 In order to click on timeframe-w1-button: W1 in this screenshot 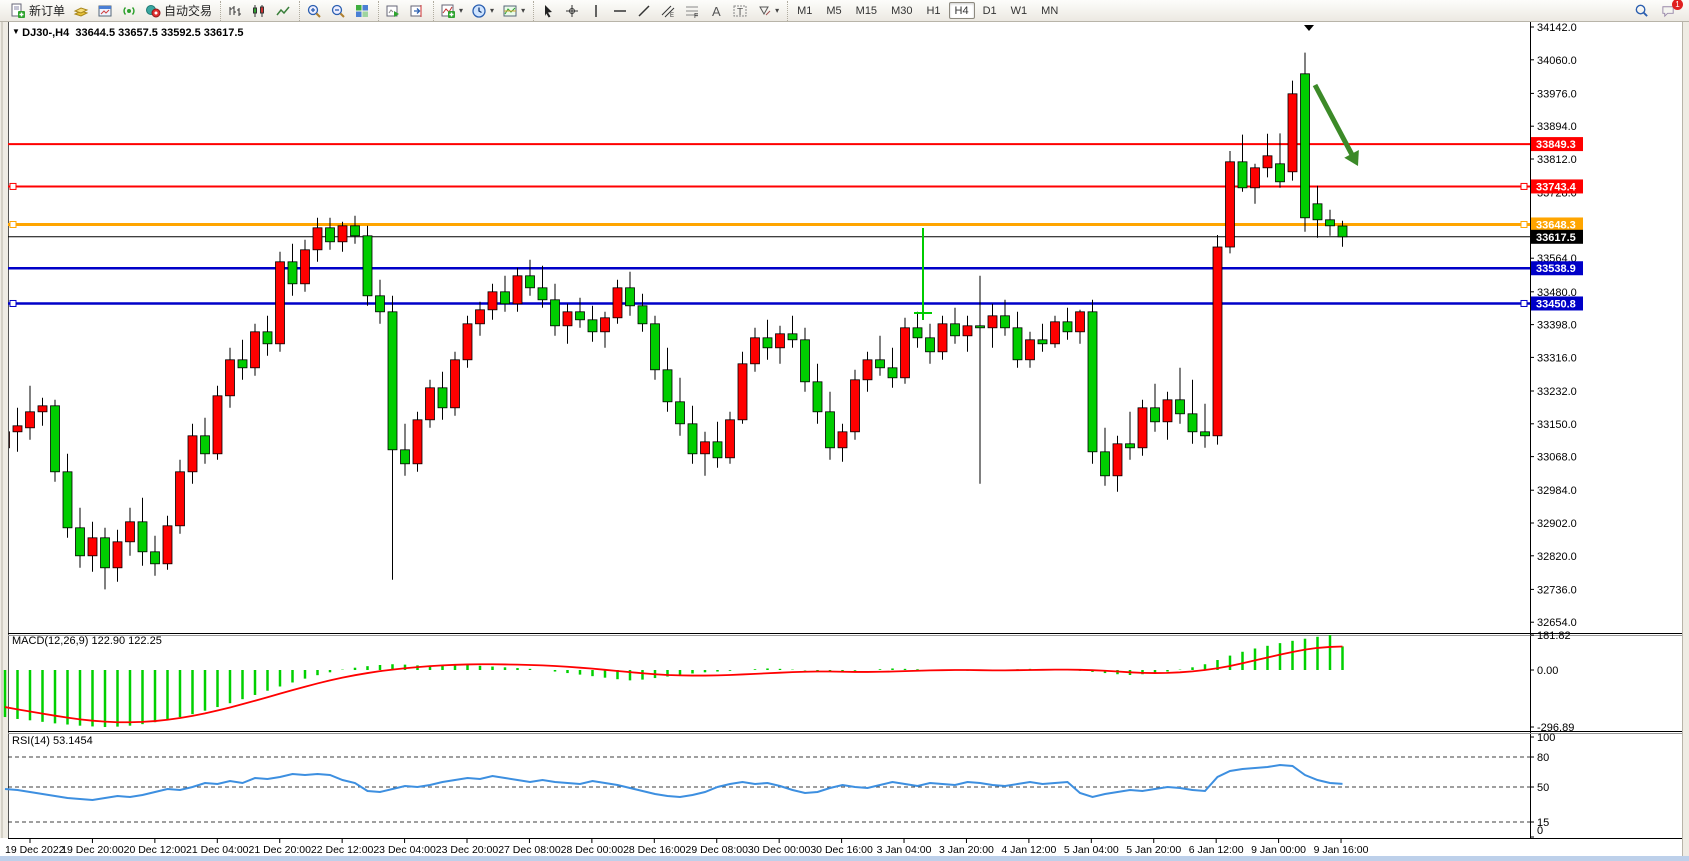, I will do `click(1019, 10)`.